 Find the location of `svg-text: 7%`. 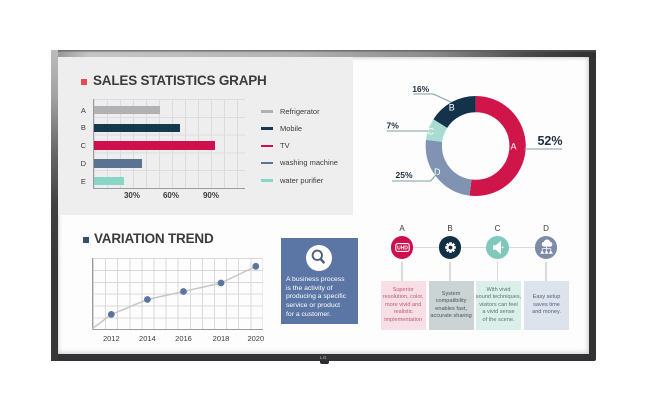

svg-text: 7% is located at coordinates (393, 126).